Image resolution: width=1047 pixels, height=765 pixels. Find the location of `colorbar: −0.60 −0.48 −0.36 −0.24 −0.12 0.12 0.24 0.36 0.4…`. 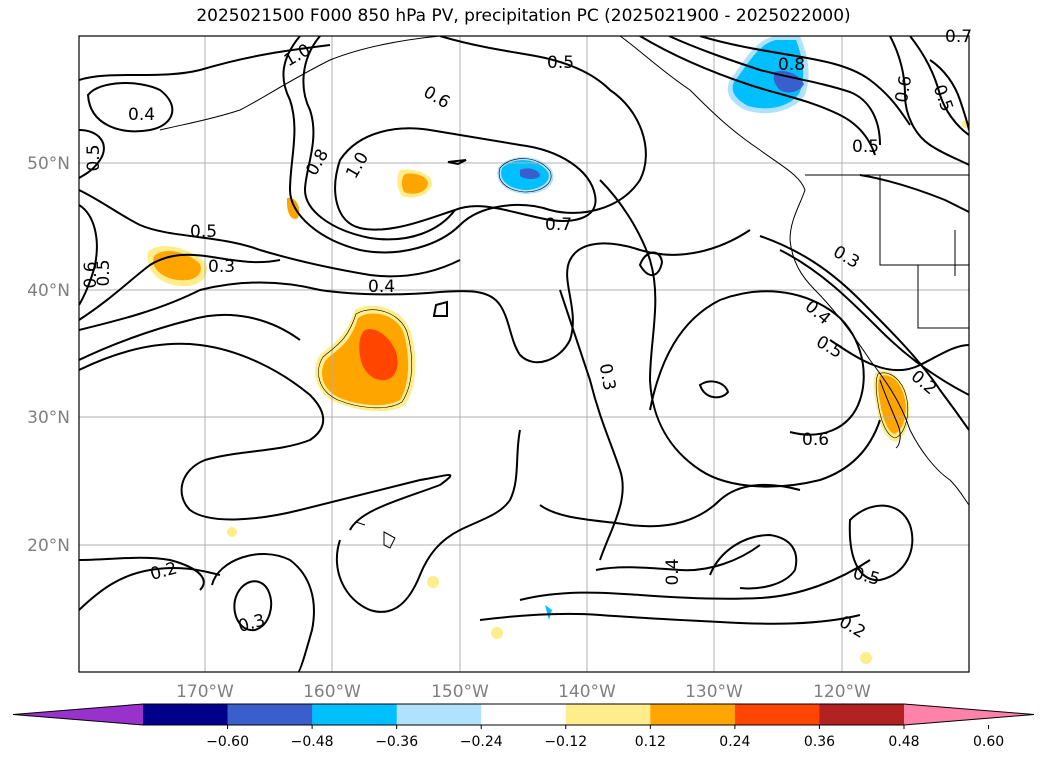

colorbar: −0.60 −0.48 −0.36 −0.24 −0.12 0.12 0.24 0.36 0.4… is located at coordinates (523, 726).